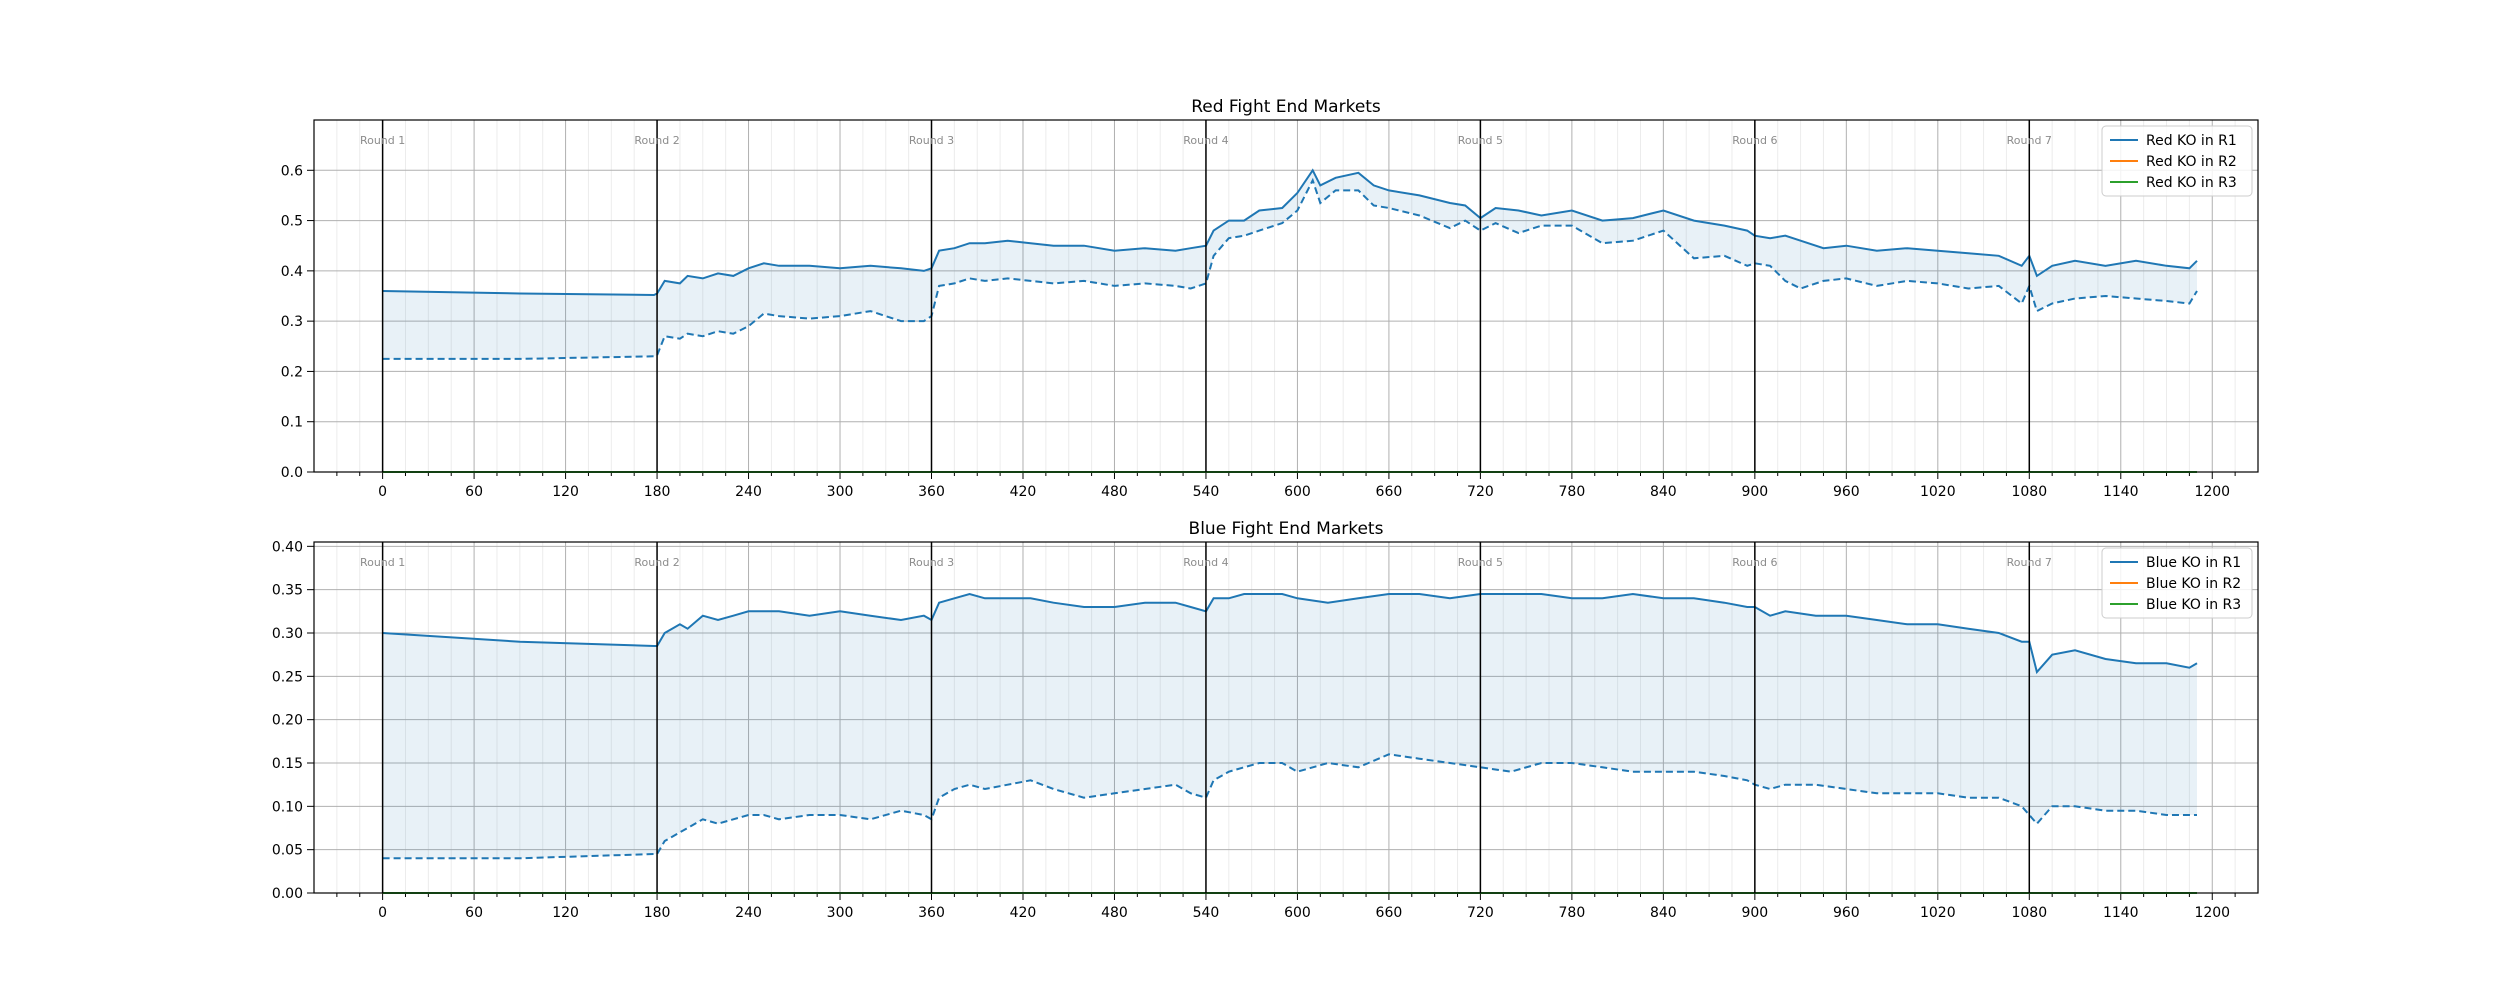 This screenshot has height=1005, width=2500. What do you see at coordinates (287, 894) in the screenshot?
I see `y-tick-label: 0.00` at bounding box center [287, 894].